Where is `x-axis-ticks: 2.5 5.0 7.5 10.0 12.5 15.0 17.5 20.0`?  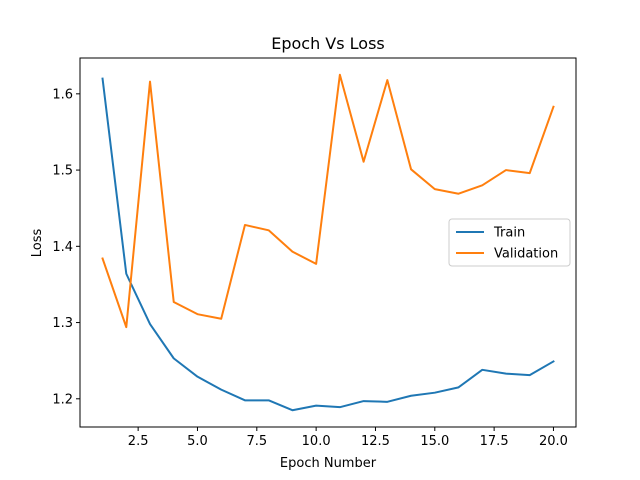 x-axis-ticks: 2.5 5.0 7.5 10.0 12.5 15.0 17.5 20.0 is located at coordinates (348, 438).